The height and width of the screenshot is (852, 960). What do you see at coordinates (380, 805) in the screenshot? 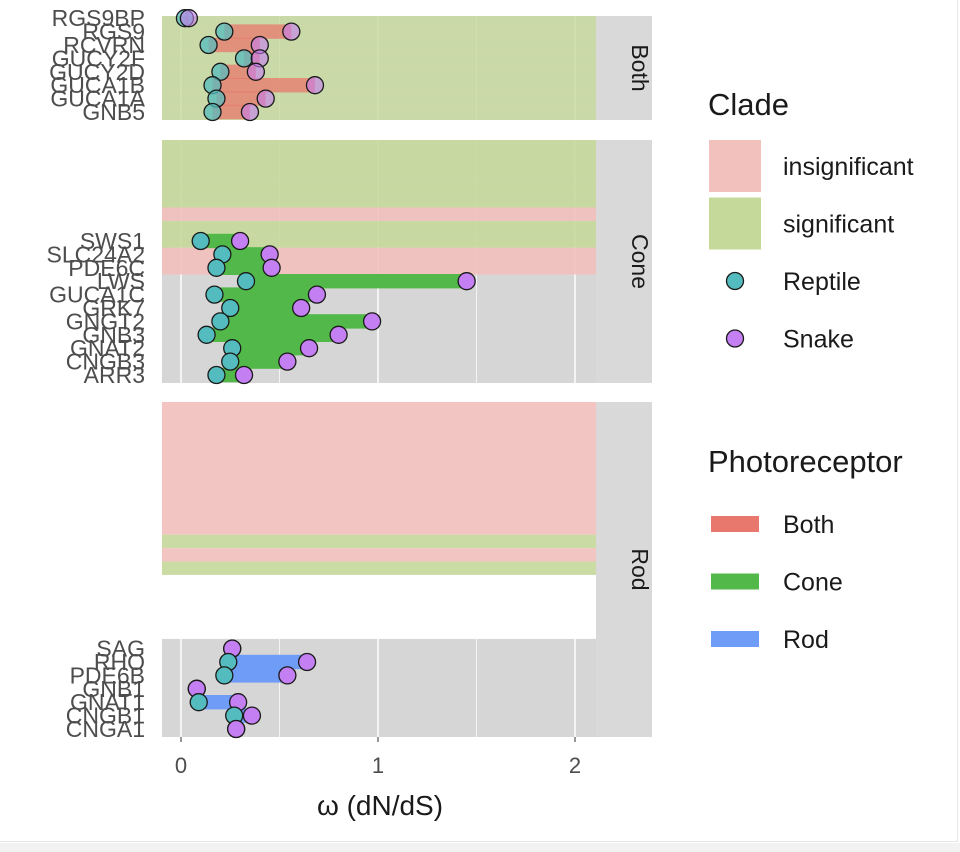
I see `x-axis-title: ω (dN/dS)` at bounding box center [380, 805].